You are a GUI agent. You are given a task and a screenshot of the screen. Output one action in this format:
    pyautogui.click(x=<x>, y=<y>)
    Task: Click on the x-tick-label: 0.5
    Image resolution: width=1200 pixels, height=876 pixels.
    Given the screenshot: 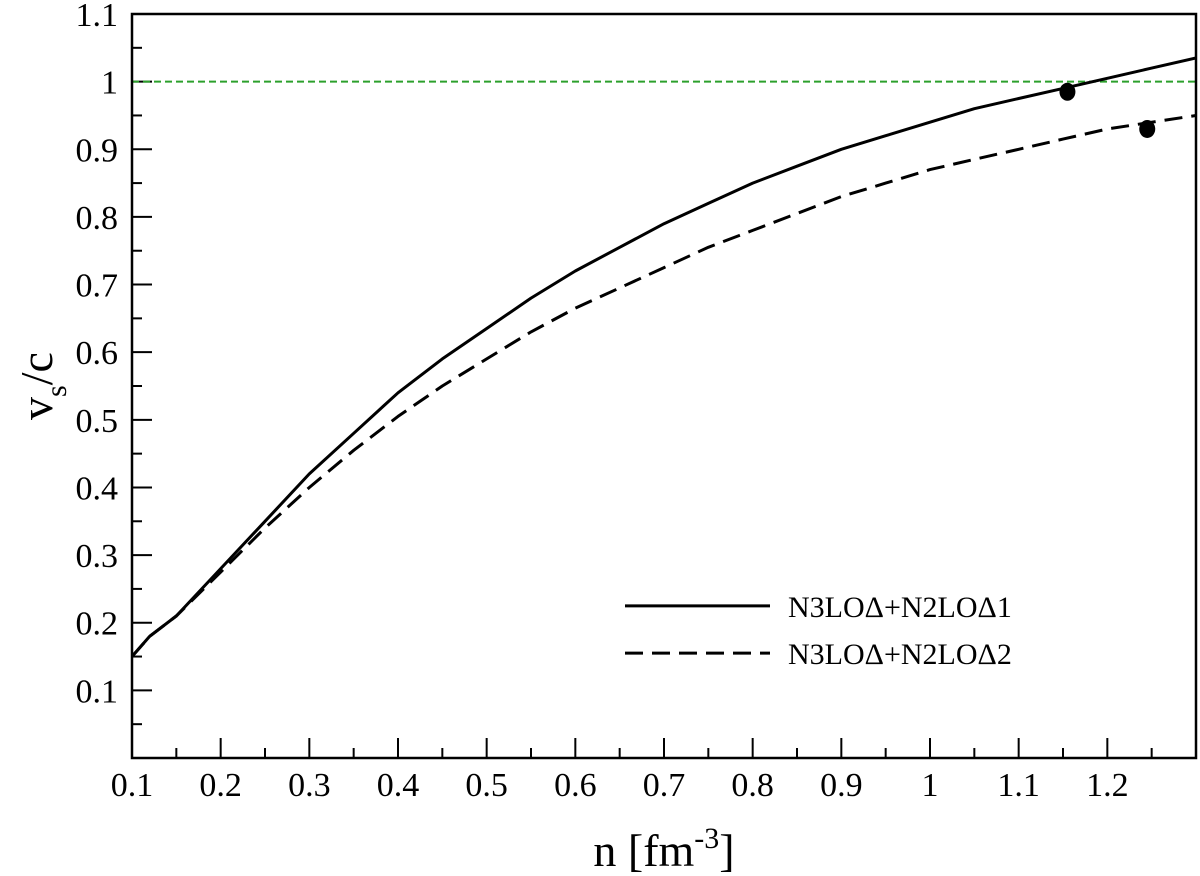 What is the action you would take?
    pyautogui.click(x=486, y=785)
    